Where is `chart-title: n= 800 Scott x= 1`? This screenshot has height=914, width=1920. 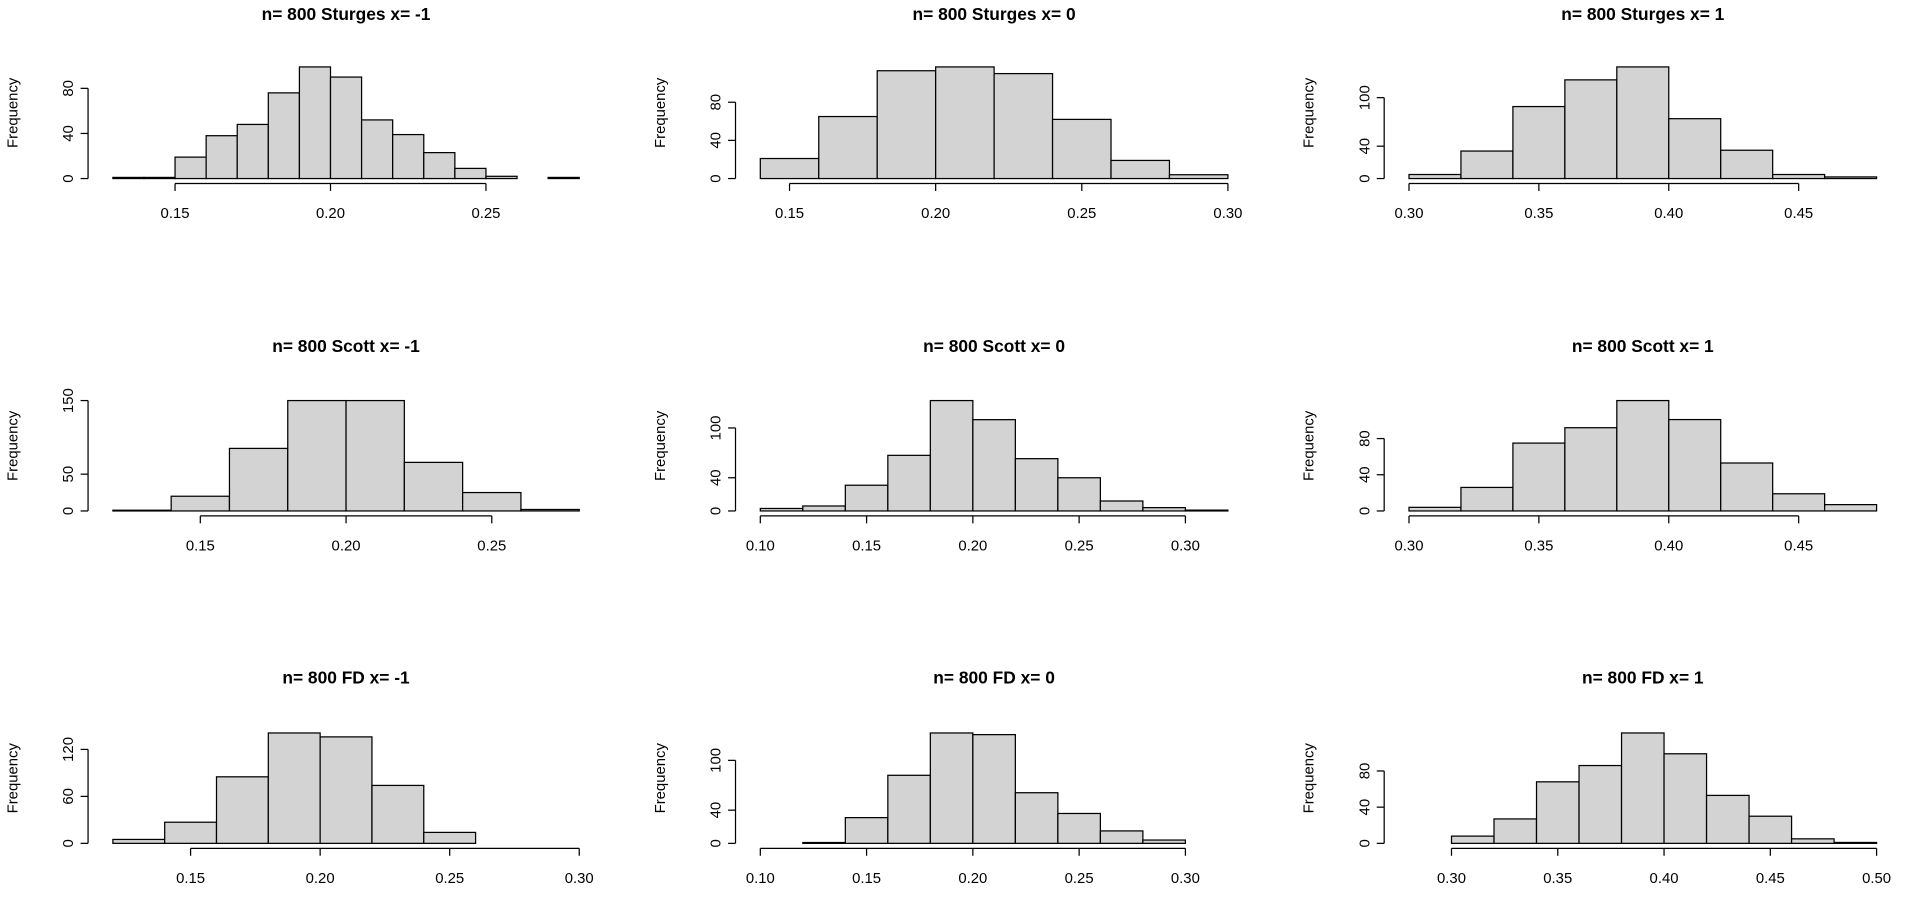
chart-title: n= 800 Scott x= 1 is located at coordinates (1643, 346).